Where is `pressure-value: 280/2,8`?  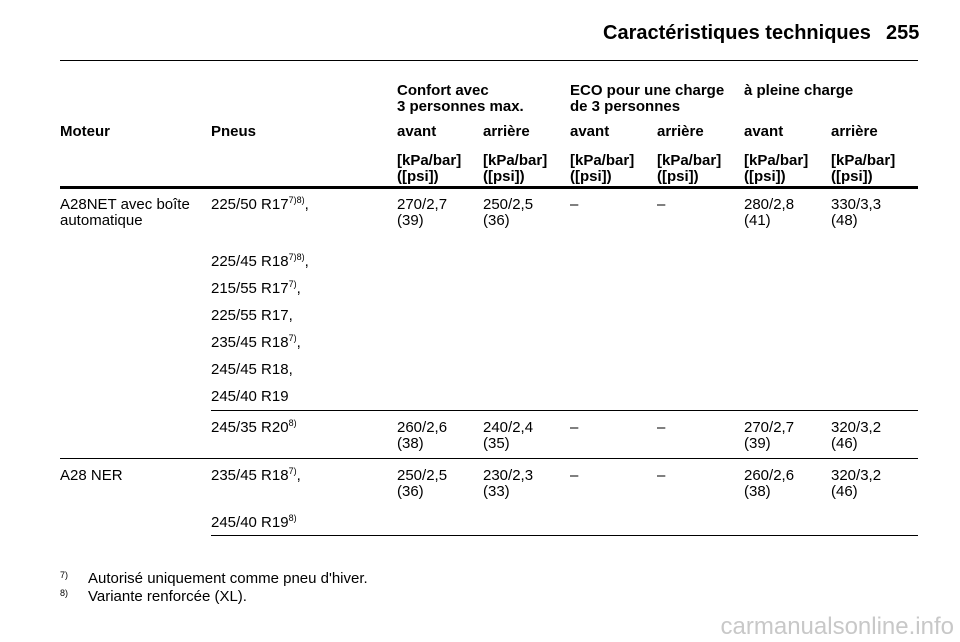 pressure-value: 280/2,8 is located at coordinates (769, 204).